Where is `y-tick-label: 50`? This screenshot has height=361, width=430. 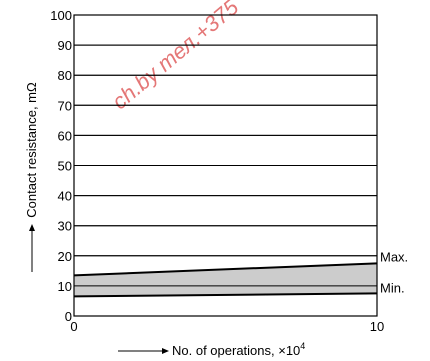
y-tick-label: 50 is located at coordinates (65, 166).